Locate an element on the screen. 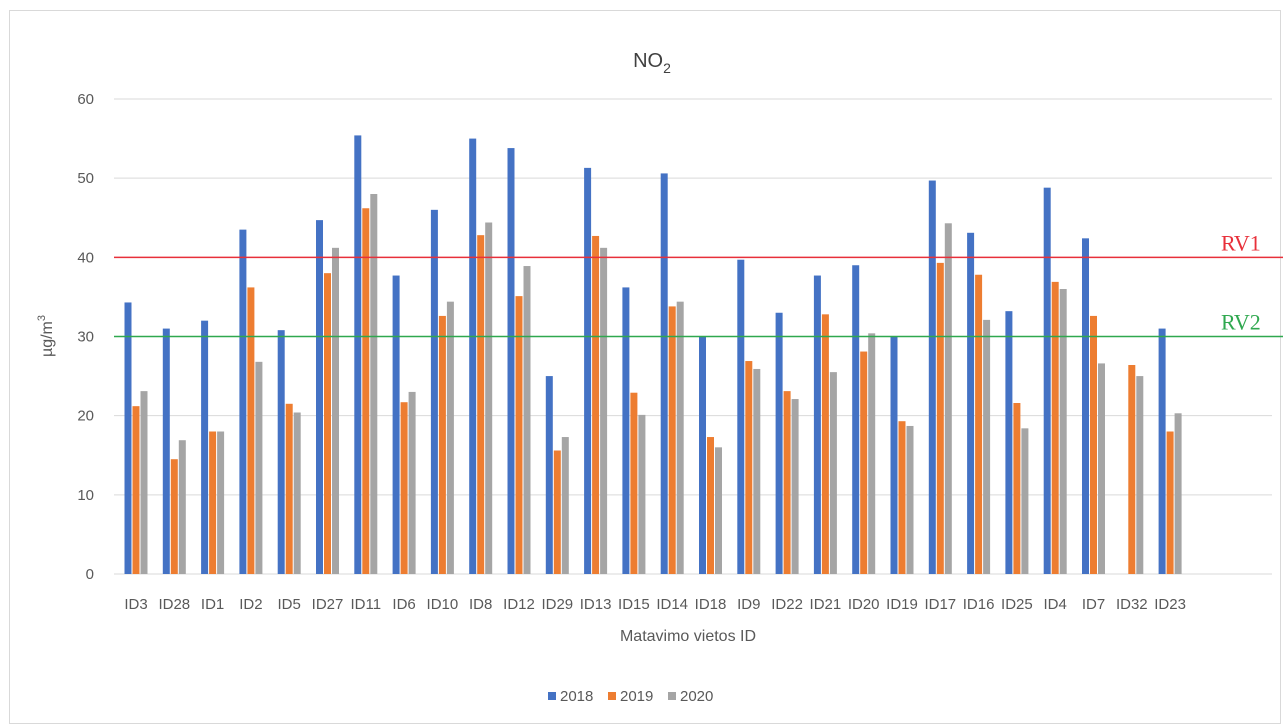 The width and height of the screenshot is (1283, 727). chart-title: NO2 is located at coordinates (652, 63).